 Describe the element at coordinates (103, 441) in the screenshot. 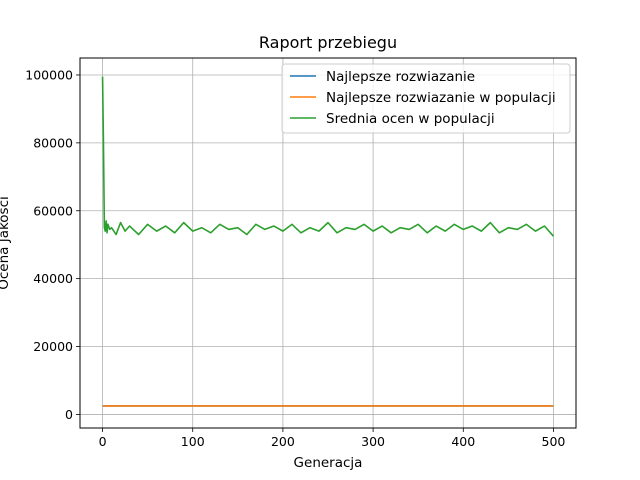

I see `x-tick-label: 0` at that location.